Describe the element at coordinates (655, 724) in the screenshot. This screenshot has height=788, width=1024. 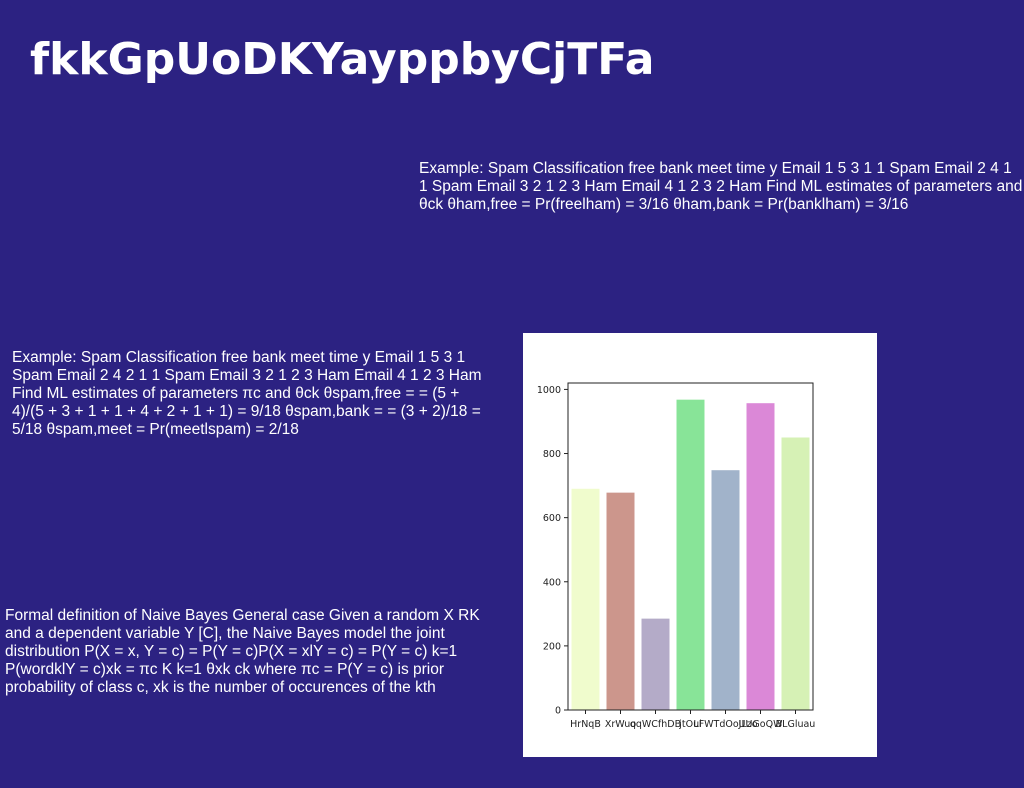
I see `x-tick-label: qqWCfhDB` at that location.